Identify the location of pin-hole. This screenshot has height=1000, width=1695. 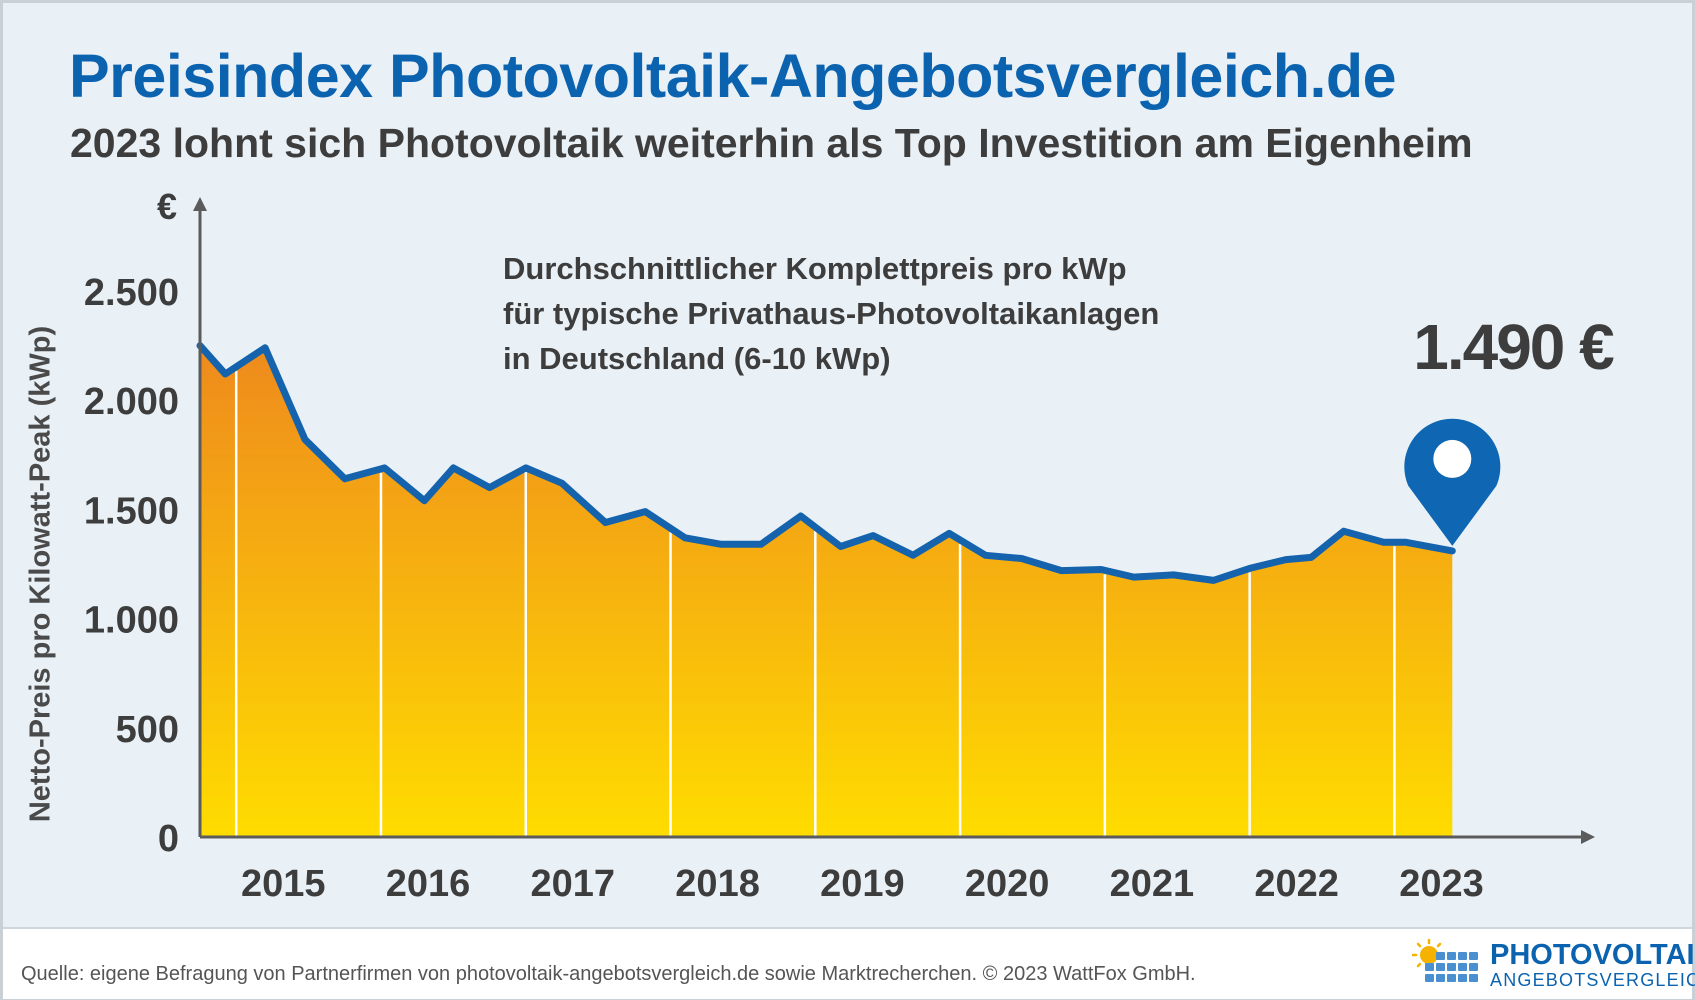
(1452, 458).